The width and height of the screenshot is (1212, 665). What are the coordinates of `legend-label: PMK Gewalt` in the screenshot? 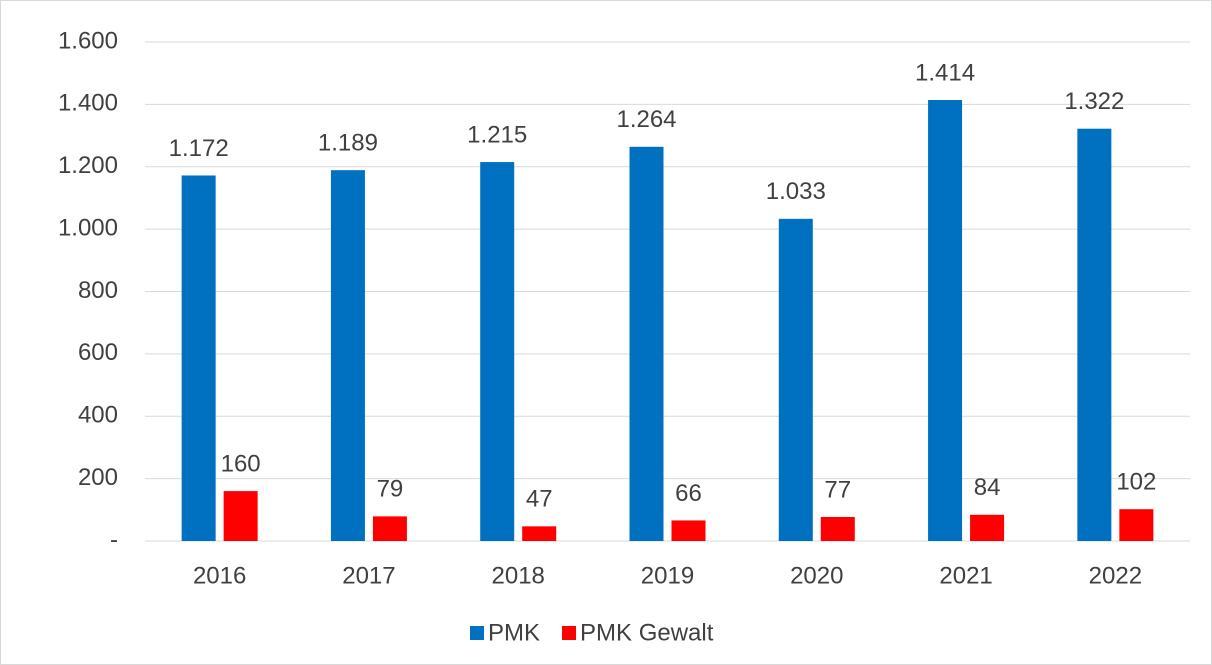 It's located at (647, 632).